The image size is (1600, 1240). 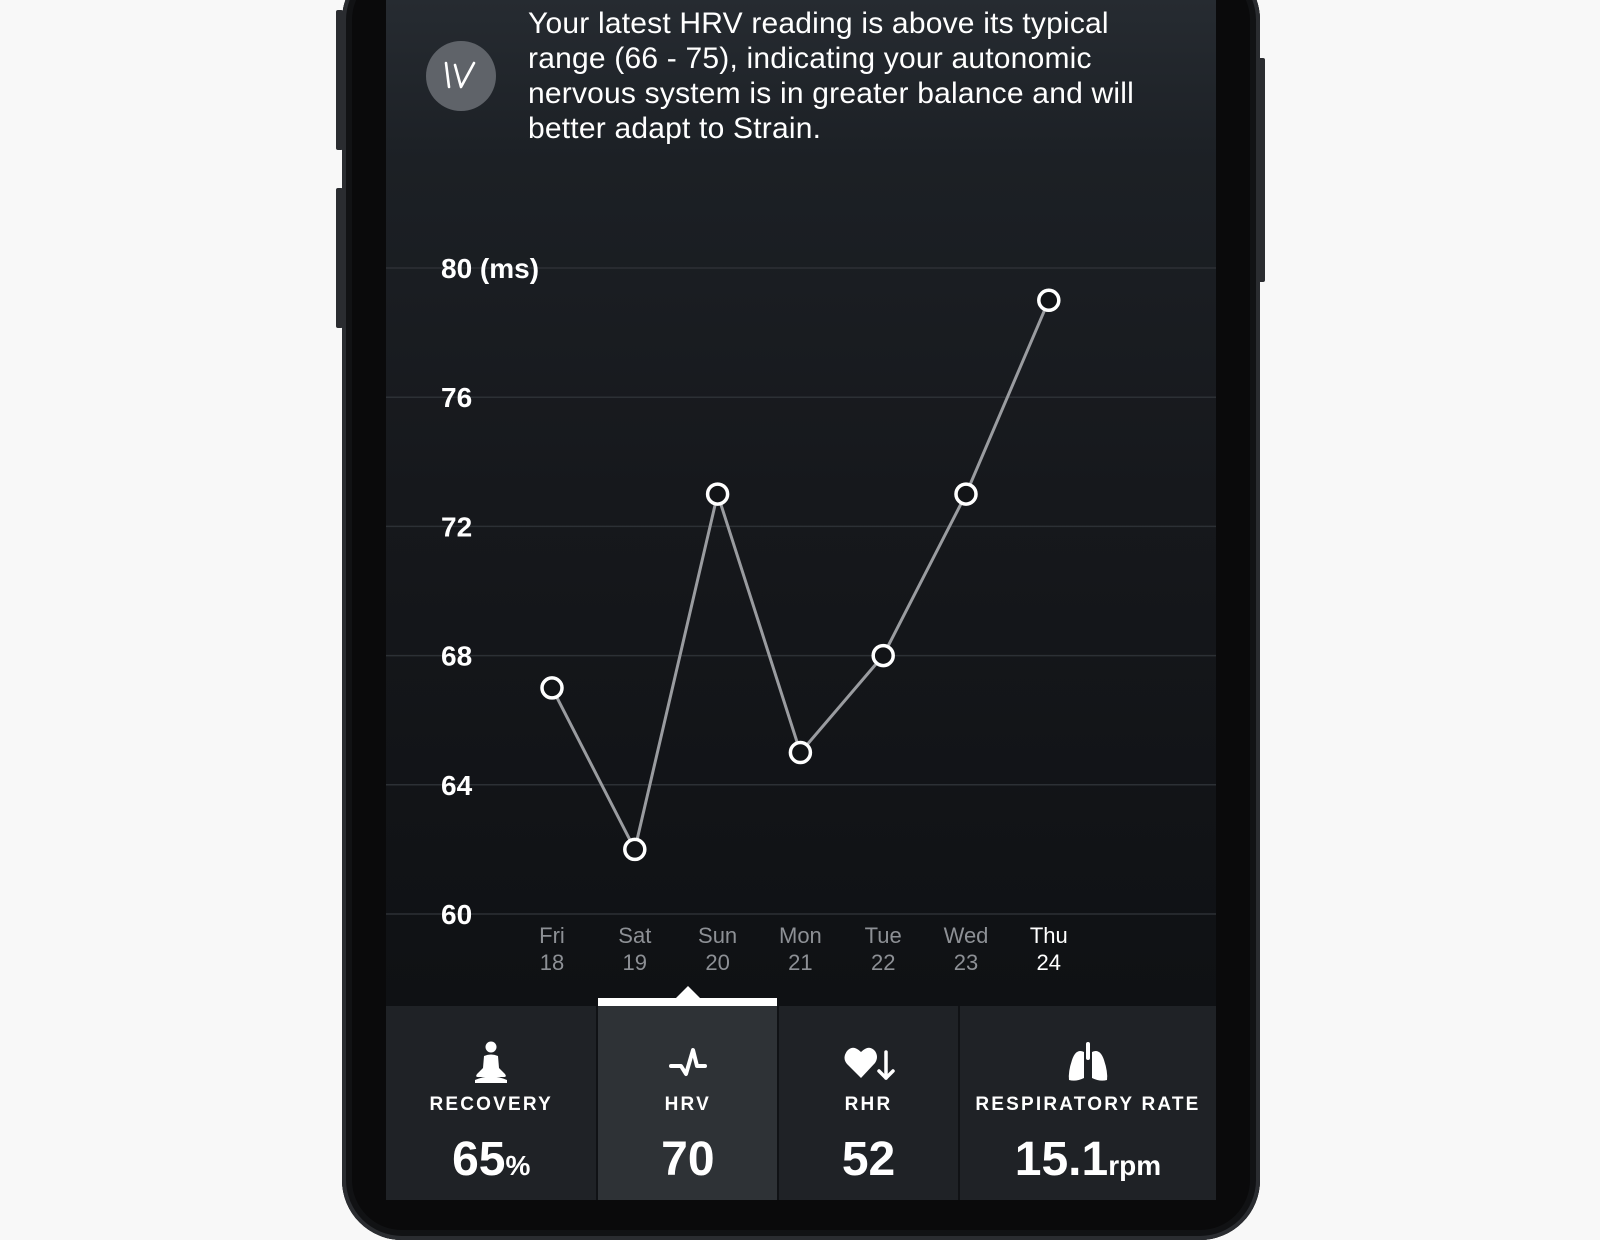 What do you see at coordinates (339, 258) in the screenshot?
I see `volume-down-button` at bounding box center [339, 258].